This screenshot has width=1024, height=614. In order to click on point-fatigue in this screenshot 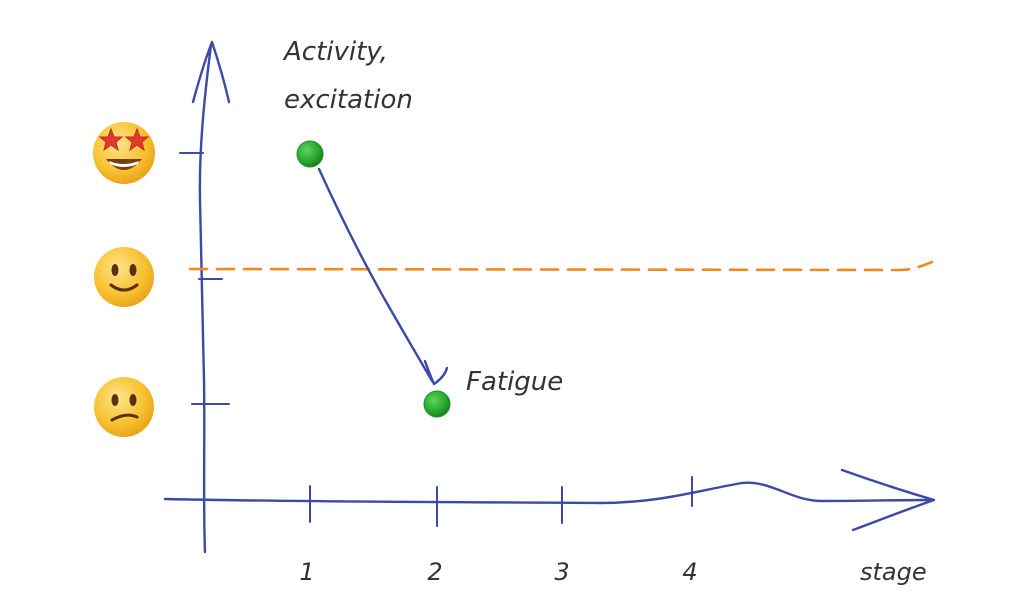, I will do `click(437, 404)`.